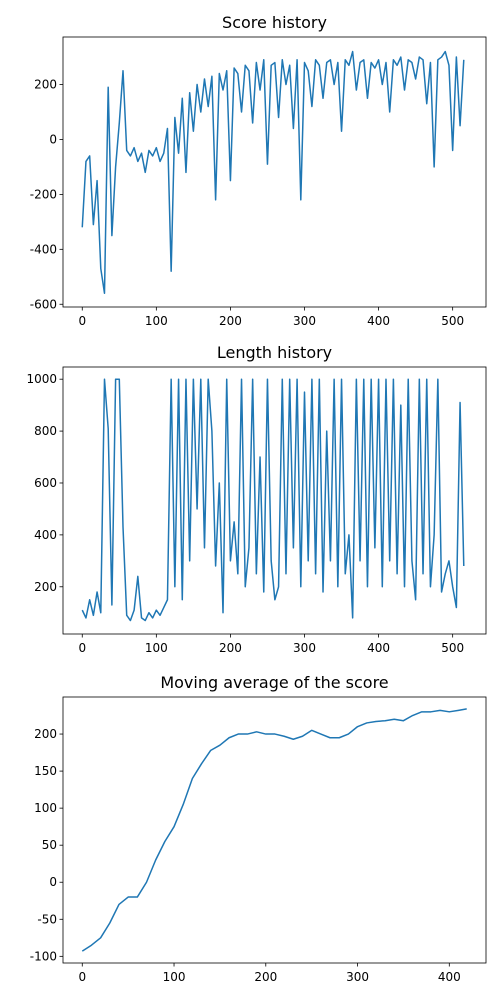  I want to click on y-tick-label: 150, so click(45, 771).